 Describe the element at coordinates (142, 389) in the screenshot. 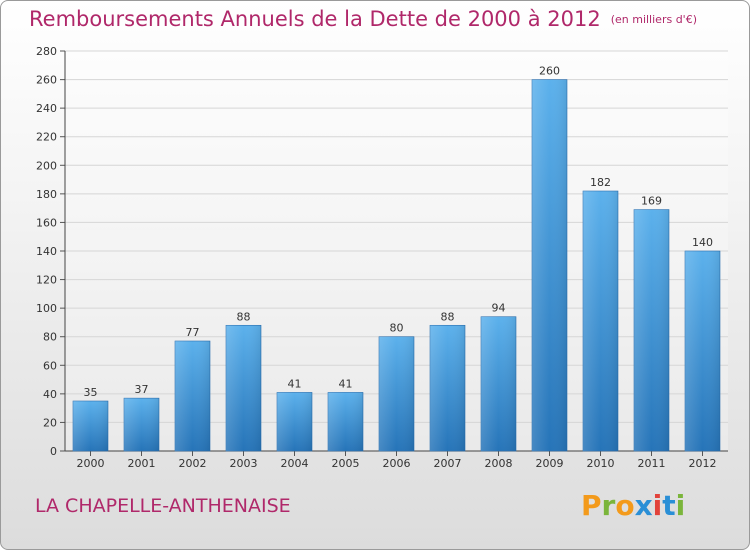

I see `bar-value-label: 37` at that location.